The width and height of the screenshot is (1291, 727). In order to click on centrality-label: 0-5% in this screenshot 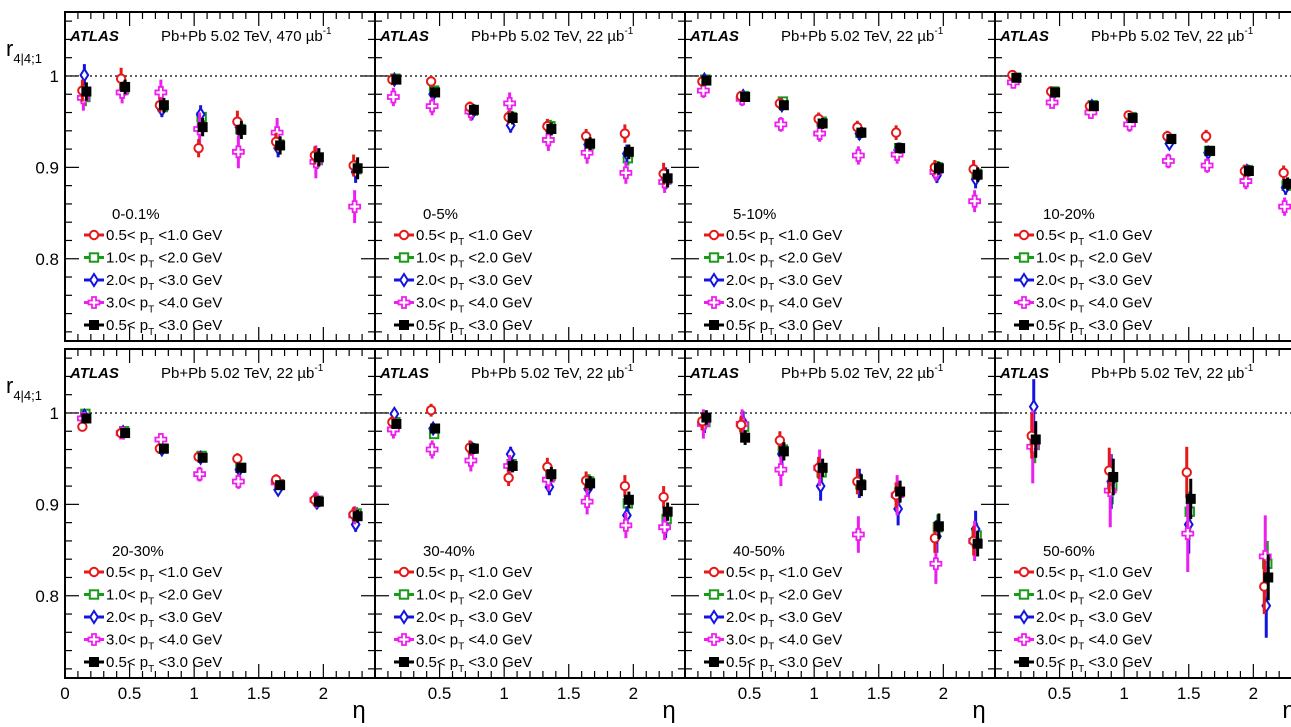, I will do `click(440, 214)`.